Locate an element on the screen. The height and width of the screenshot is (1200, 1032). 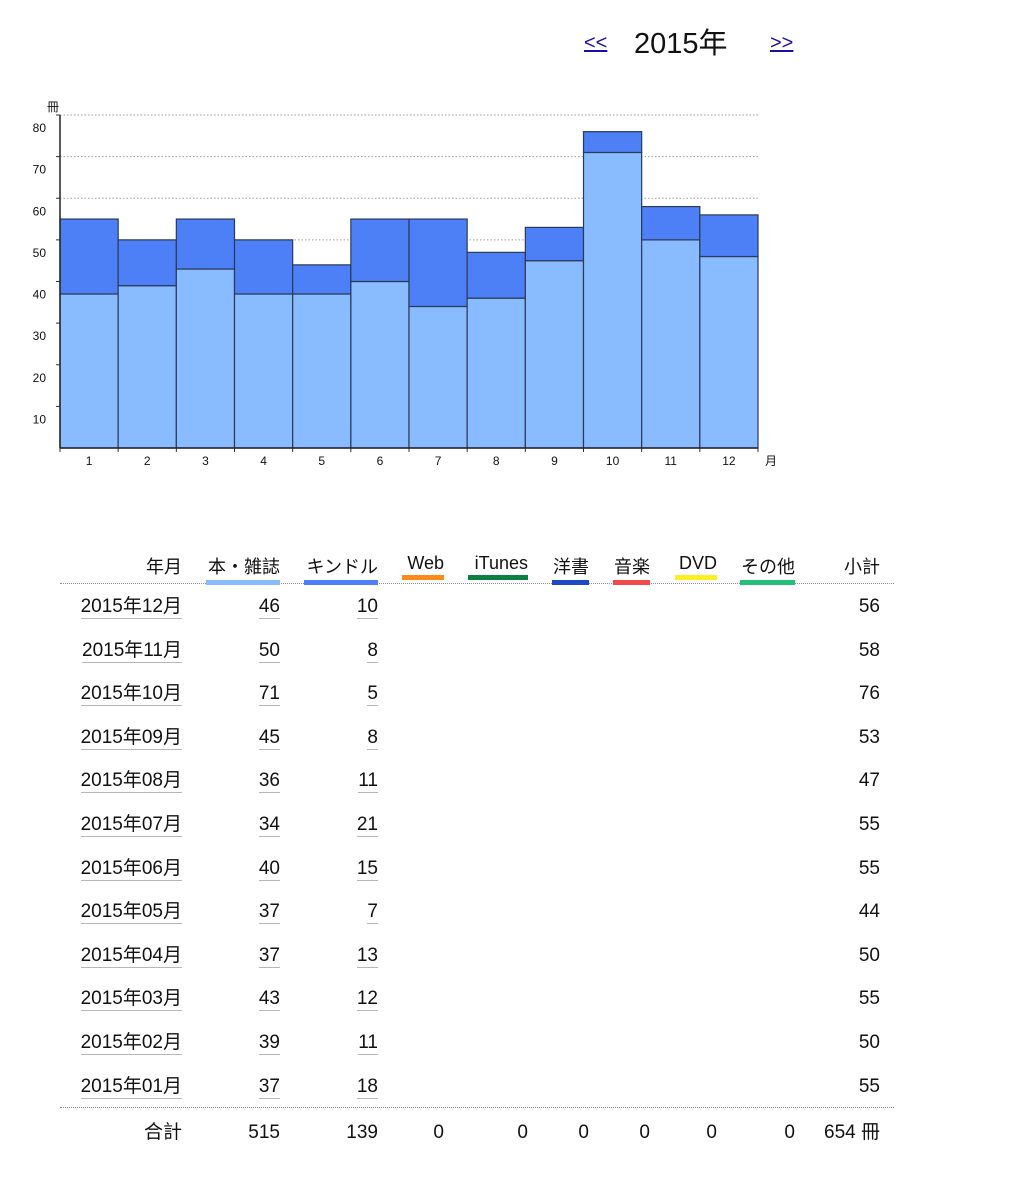
kindle-count-link: 10 is located at coordinates (367, 607).